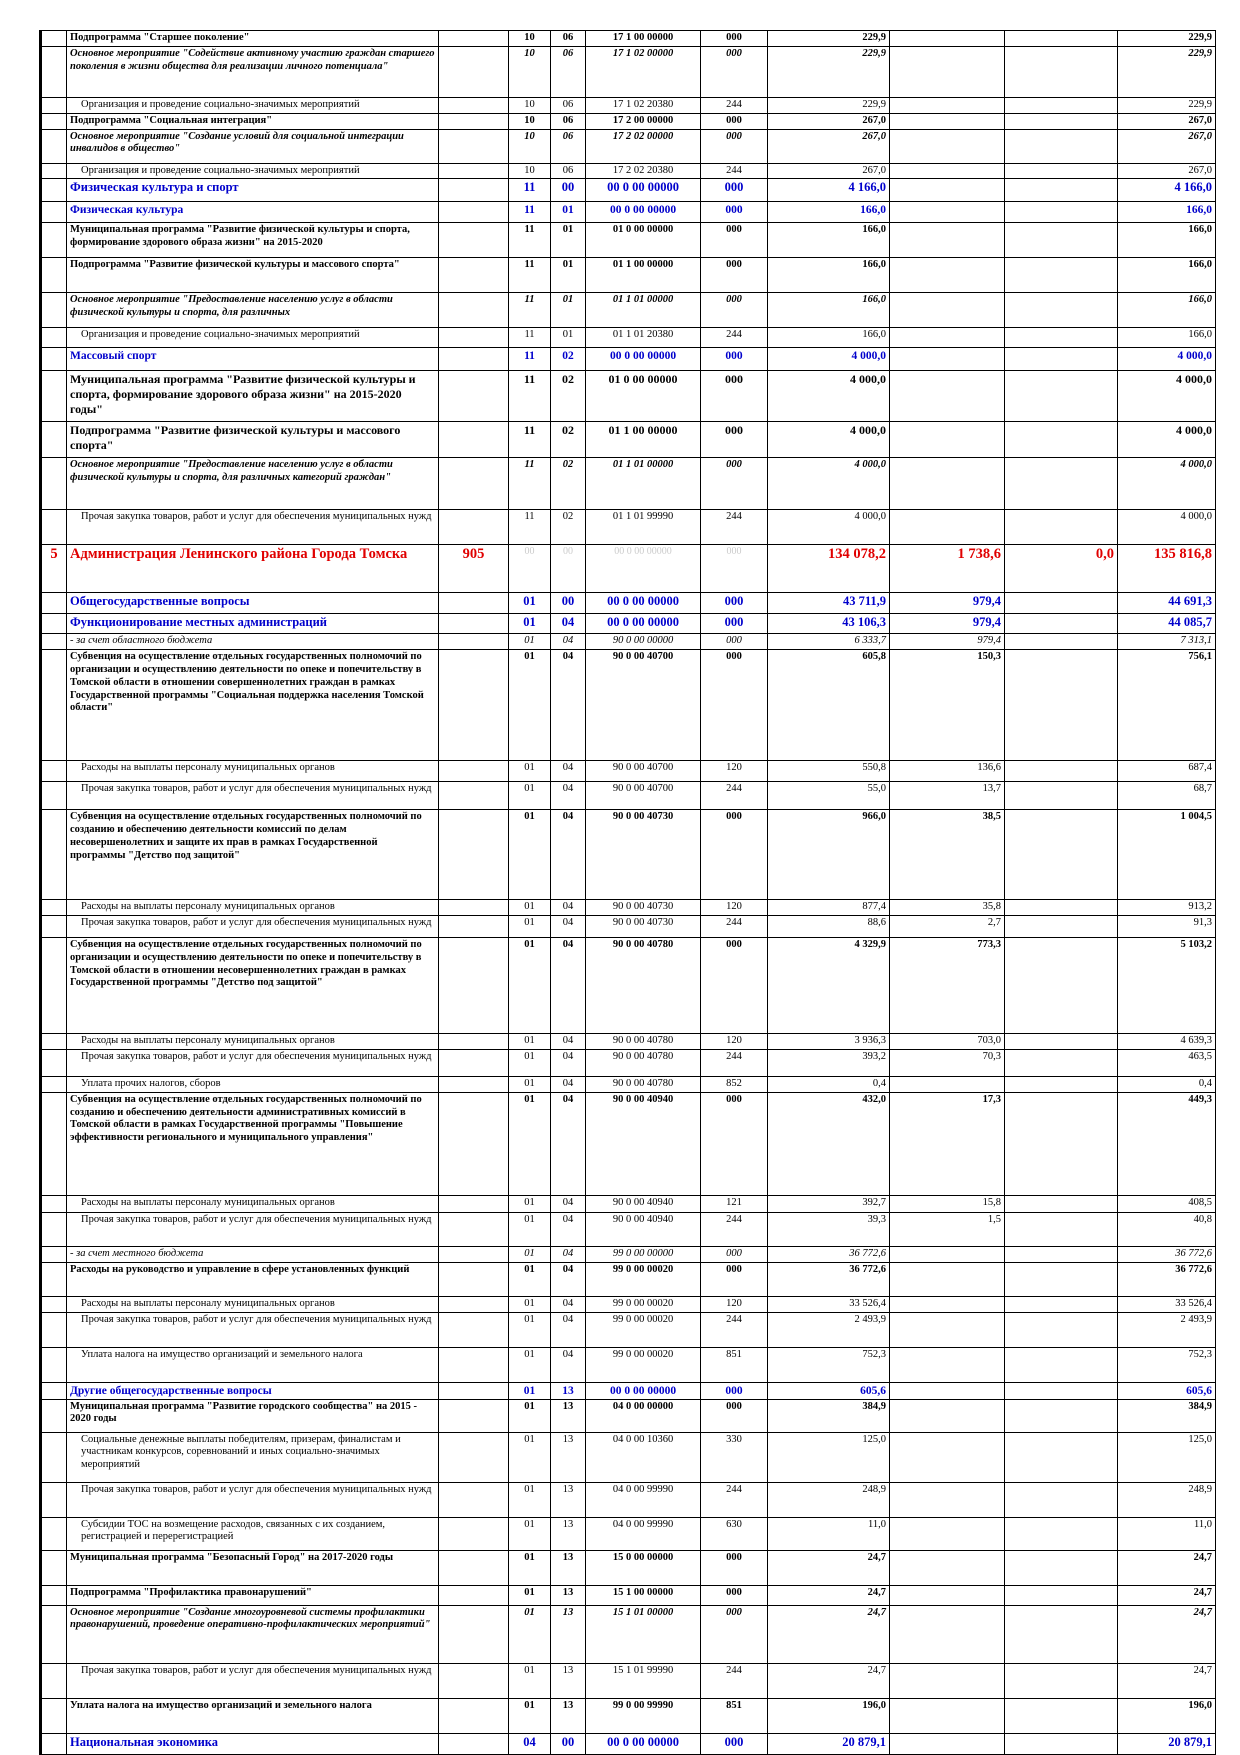 Image resolution: width=1240 pixels, height=1755 pixels. What do you see at coordinates (1166, 1254) in the screenshot?
I see `total: 36 772,6` at bounding box center [1166, 1254].